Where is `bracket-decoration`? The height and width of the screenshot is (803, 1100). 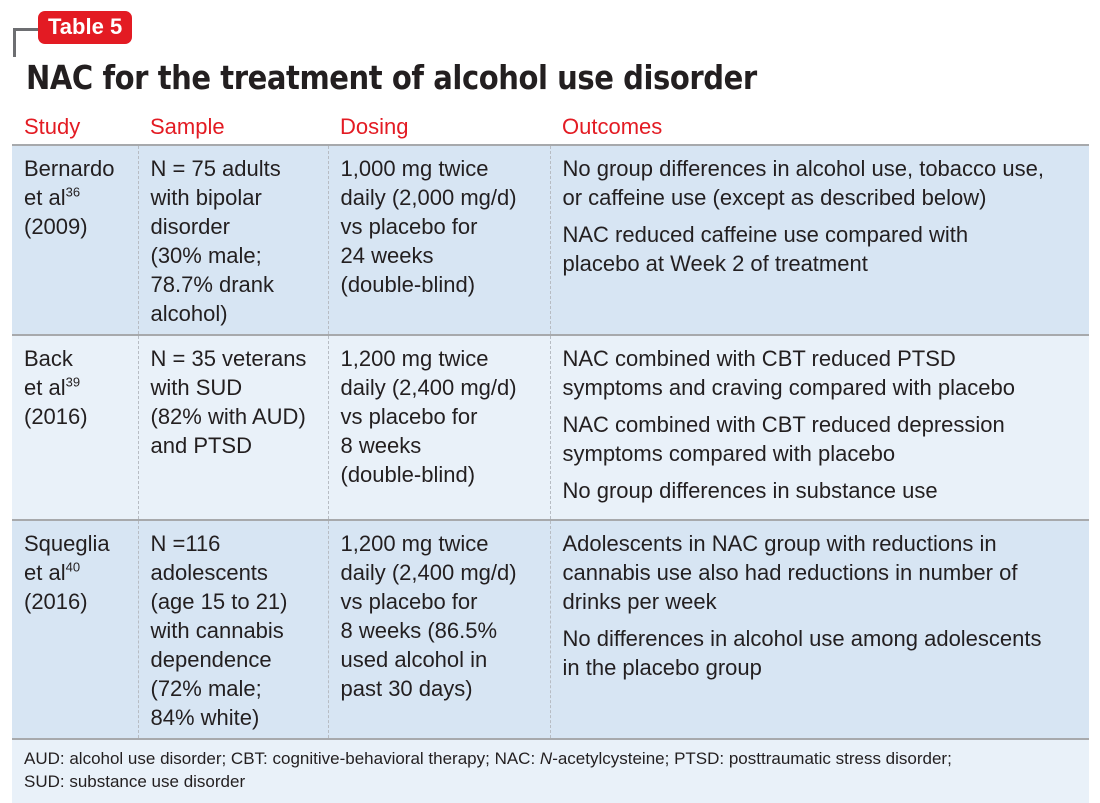 bracket-decoration is located at coordinates (28, 42).